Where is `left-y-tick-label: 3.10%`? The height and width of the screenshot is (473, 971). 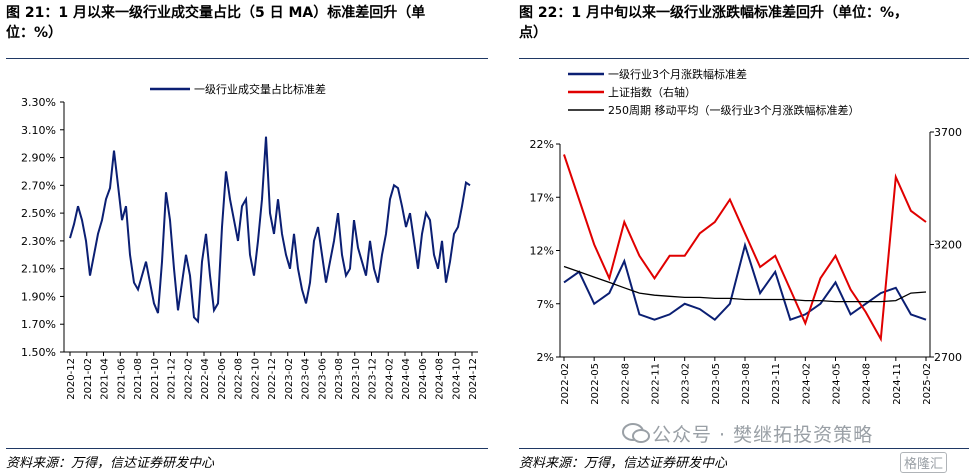 left-y-tick-label: 3.10% is located at coordinates (38, 130).